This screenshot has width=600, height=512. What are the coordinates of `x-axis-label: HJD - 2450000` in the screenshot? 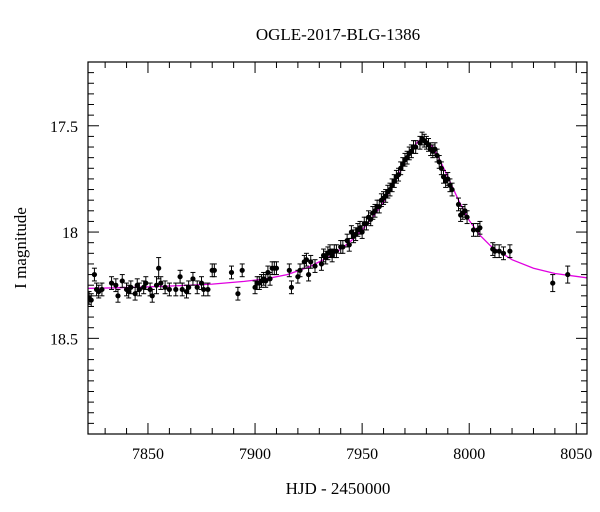 It's located at (338, 488).